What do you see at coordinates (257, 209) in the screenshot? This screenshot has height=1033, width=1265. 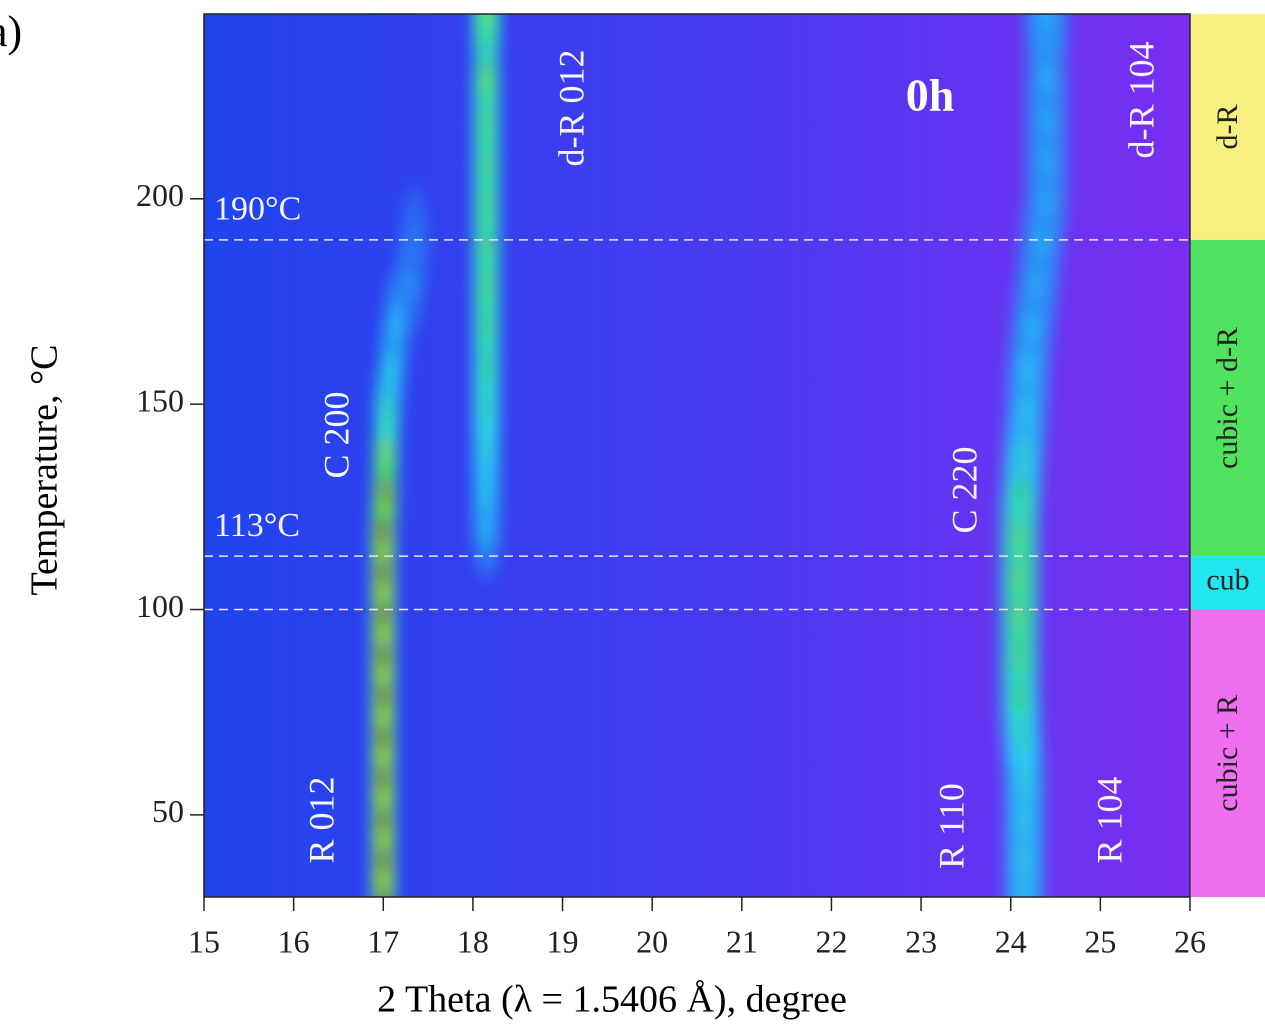 I see `reference-label: 190°C` at bounding box center [257, 209].